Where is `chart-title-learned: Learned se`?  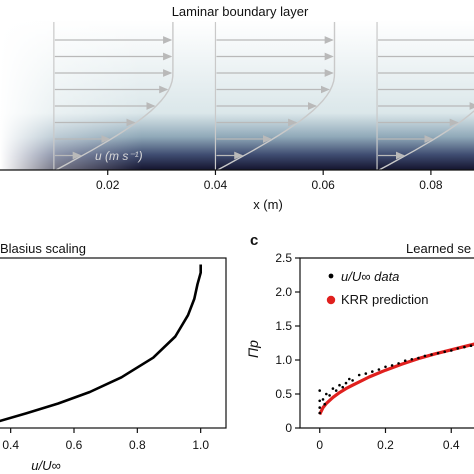 chart-title-learned: Learned se is located at coordinates (438, 248).